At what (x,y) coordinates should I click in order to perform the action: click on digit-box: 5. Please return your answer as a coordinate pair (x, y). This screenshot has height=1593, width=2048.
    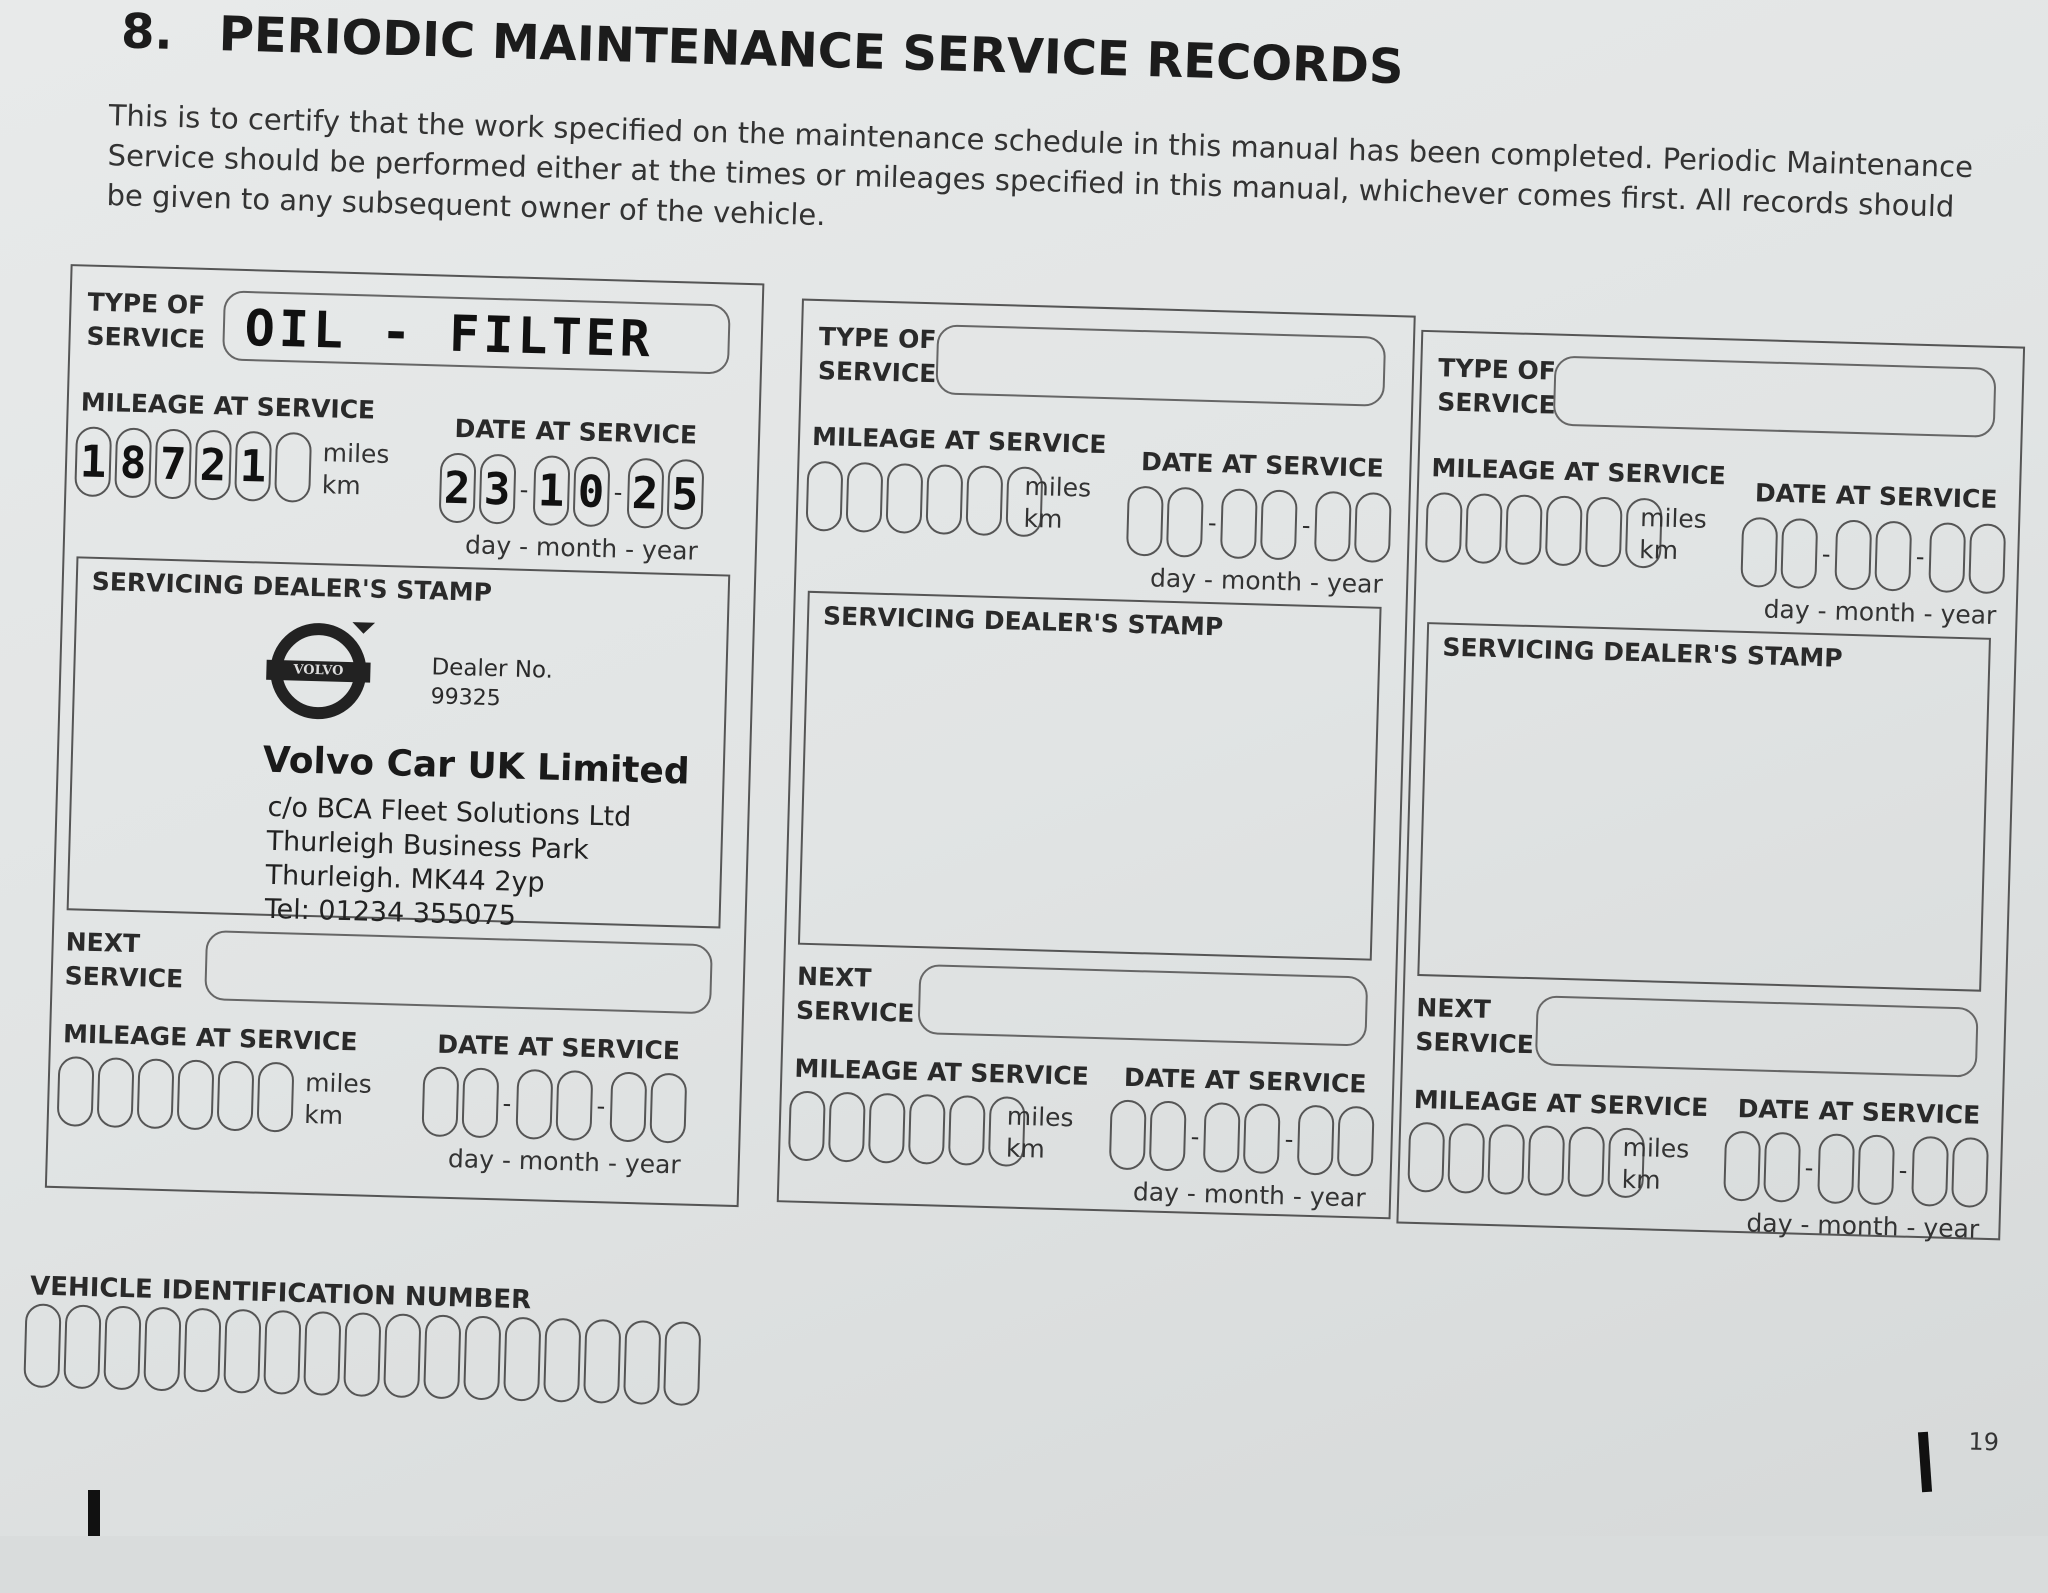
    Looking at the image, I should click on (685, 494).